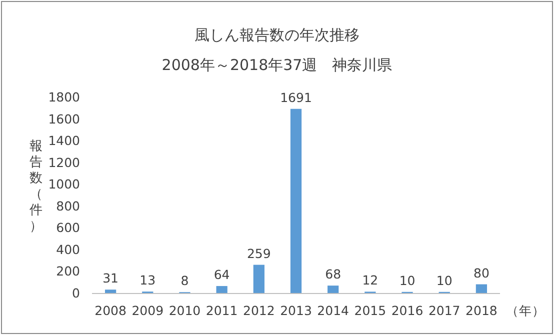 The image size is (554, 335). I want to click on data-label: 12, so click(370, 280).